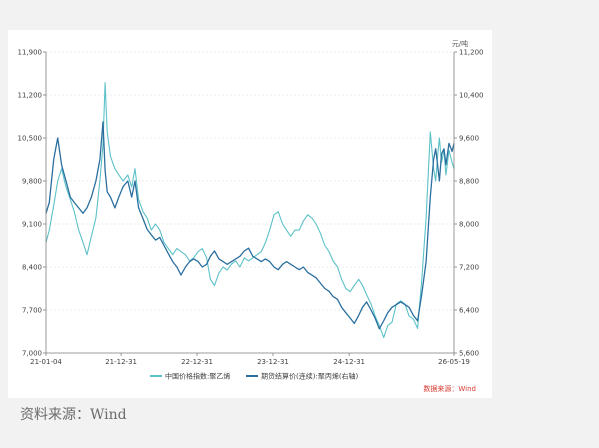  What do you see at coordinates (469, 268) in the screenshot?
I see `right-tick-label: 7,200` at bounding box center [469, 268].